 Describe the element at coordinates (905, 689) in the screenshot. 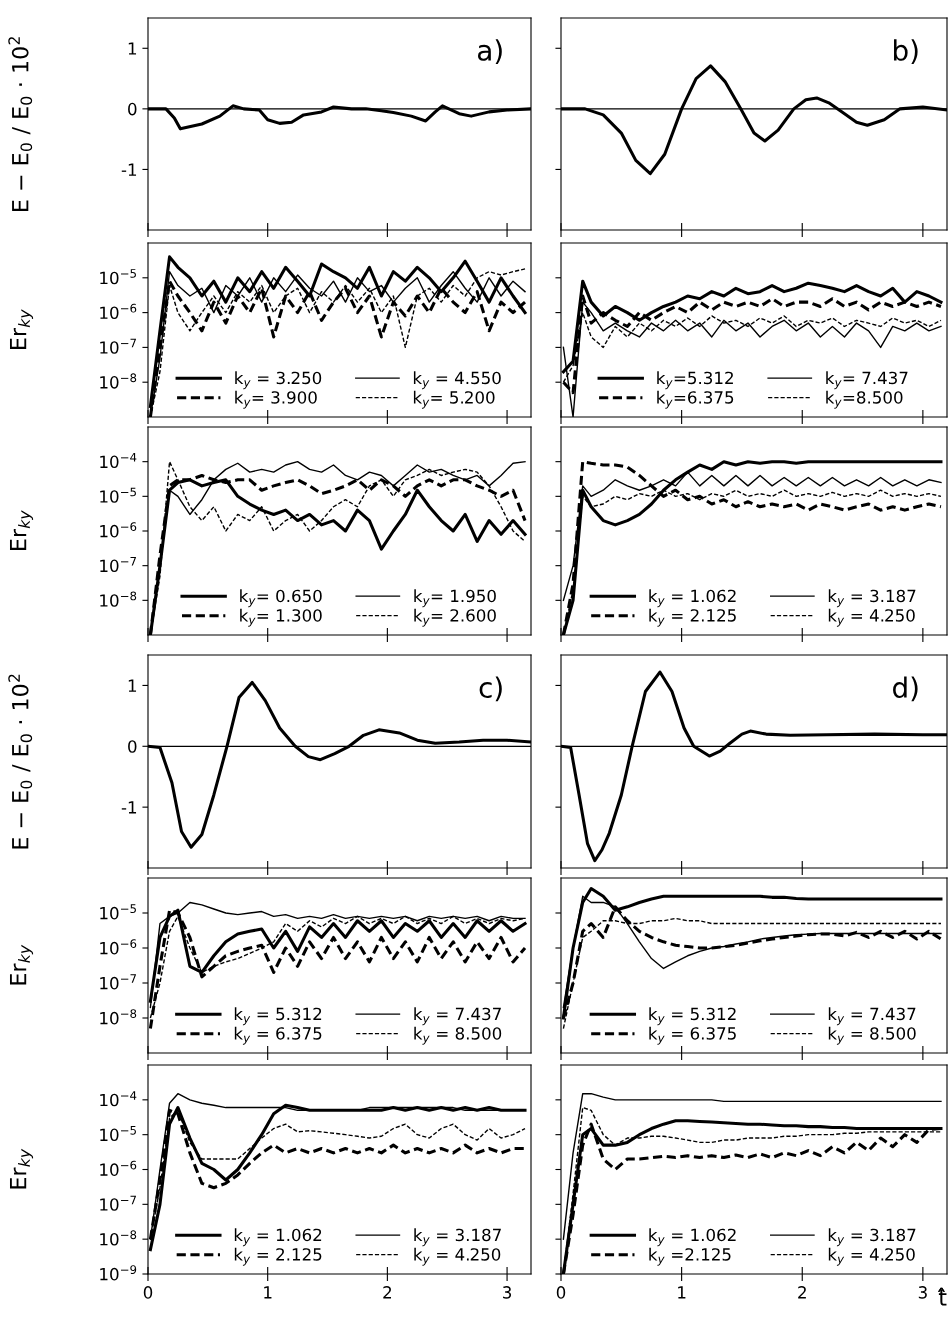

I see `annotation: d)` at that location.